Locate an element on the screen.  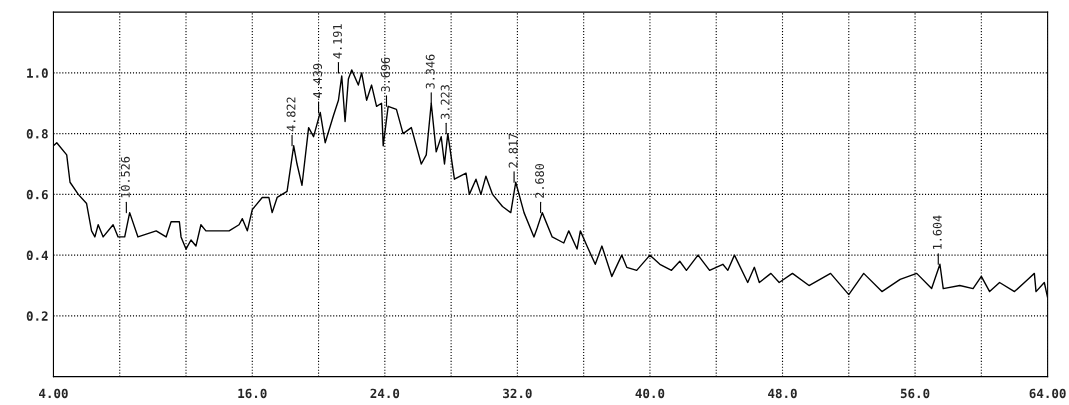
x-tick-label: 24.0 is located at coordinates (385, 393).